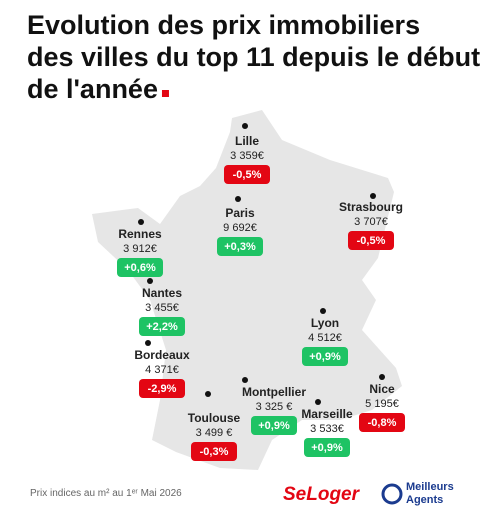 This screenshot has height=530, width=480. What do you see at coordinates (371, 207) in the screenshot?
I see `city-name: Strasbourg` at bounding box center [371, 207].